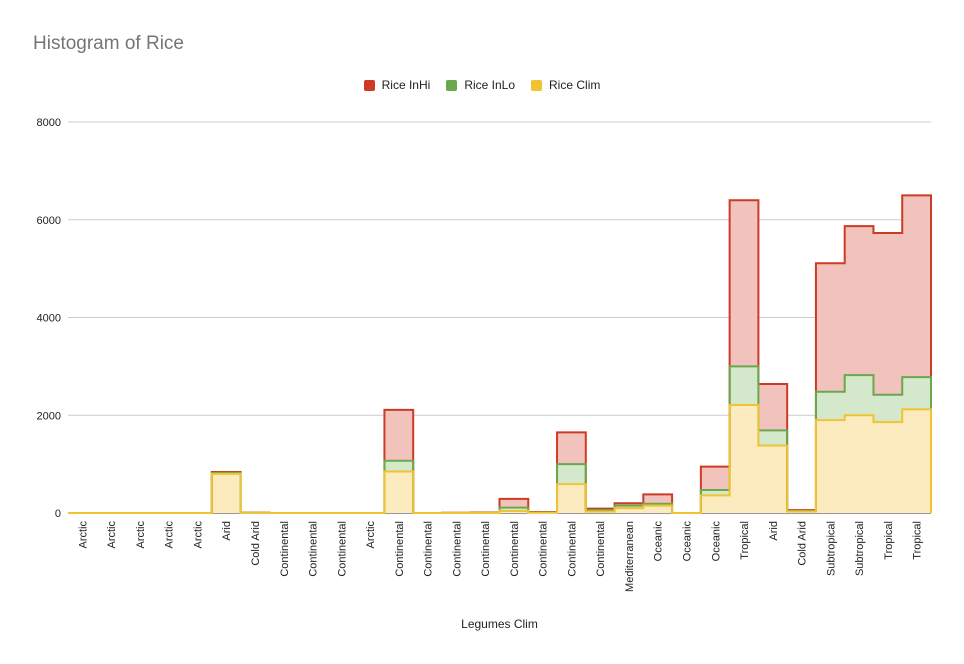 The width and height of the screenshot is (964, 664). What do you see at coordinates (108, 43) in the screenshot?
I see `chart-title: Histogram of Rice` at bounding box center [108, 43].